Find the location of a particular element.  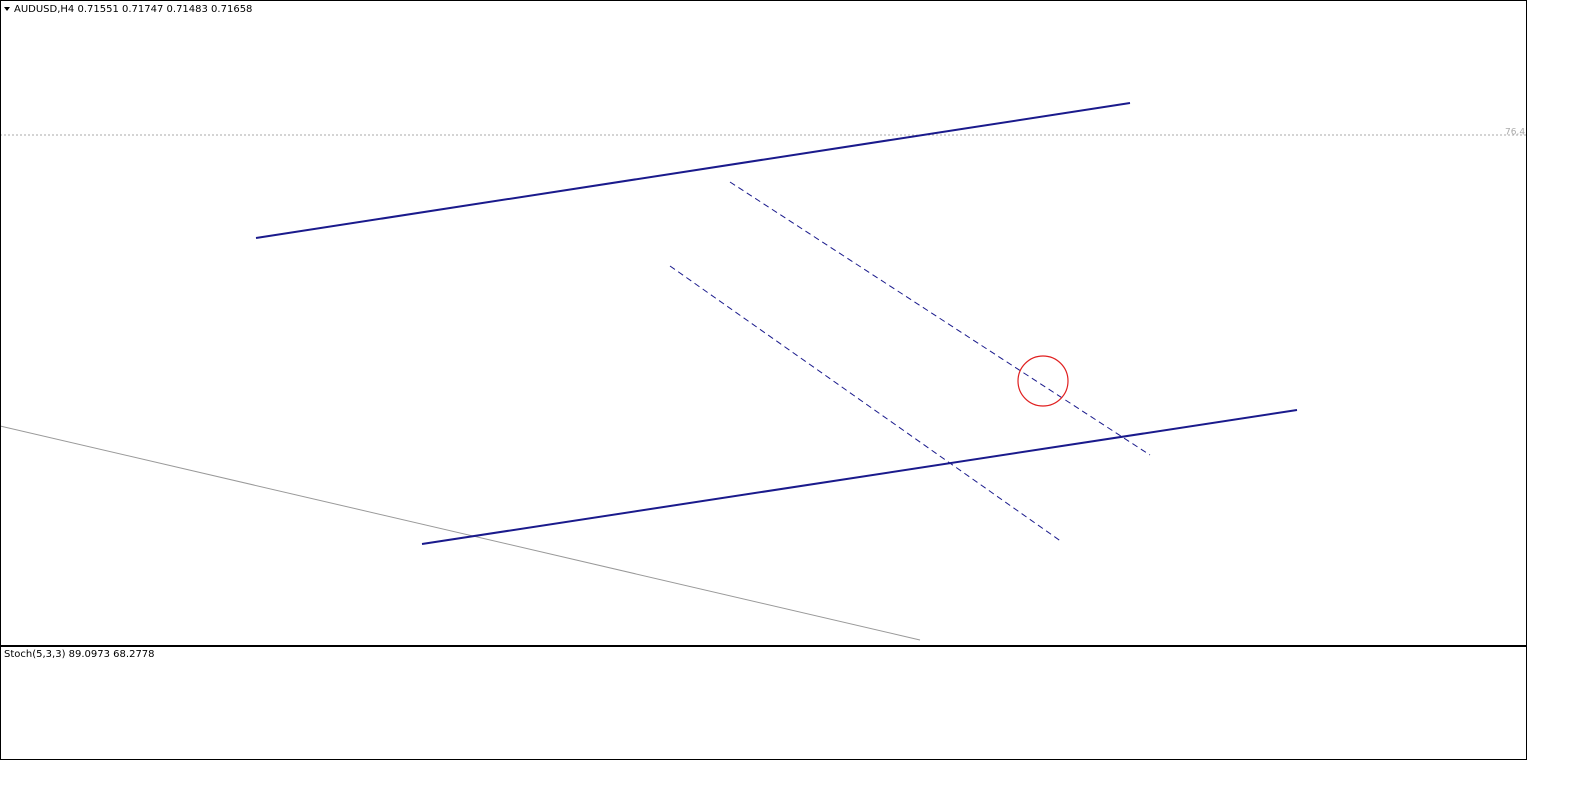

stoch-frame is located at coordinates (763, 703).